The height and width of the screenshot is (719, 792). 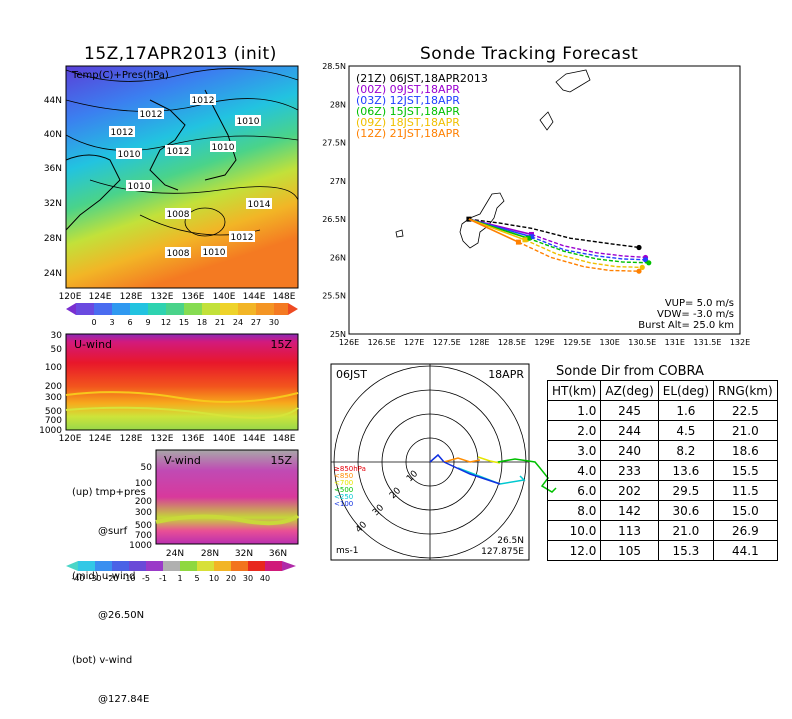 I want to click on lon-label: 144E, so click(x=254, y=297).